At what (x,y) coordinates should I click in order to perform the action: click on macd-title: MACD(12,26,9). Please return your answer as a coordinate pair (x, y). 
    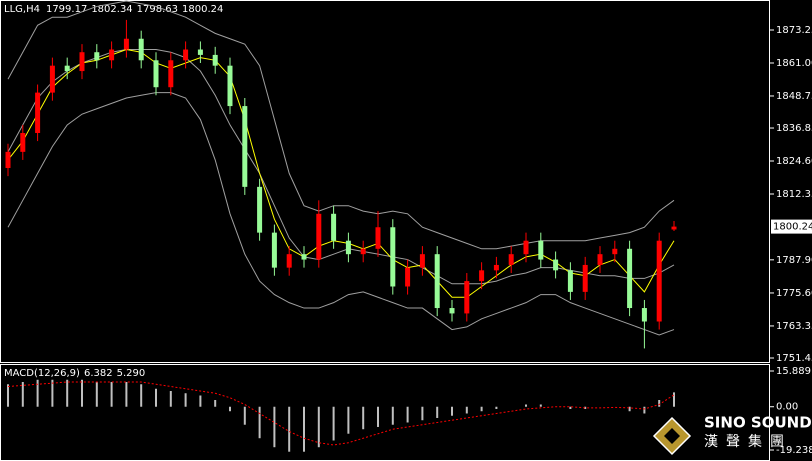
    Looking at the image, I should click on (42, 373).